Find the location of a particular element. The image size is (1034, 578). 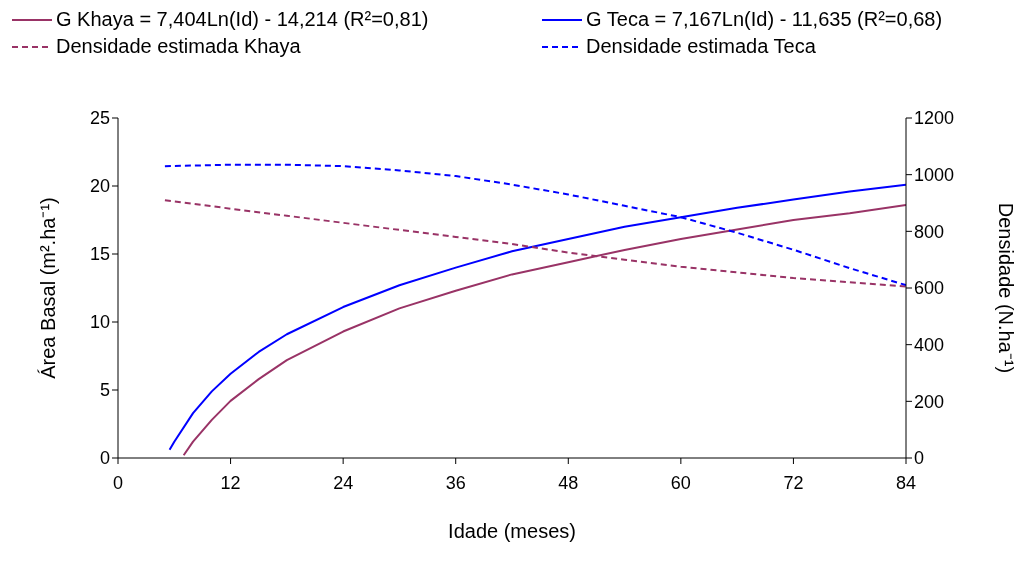

y-tick-label: 0 is located at coordinates (104, 458).